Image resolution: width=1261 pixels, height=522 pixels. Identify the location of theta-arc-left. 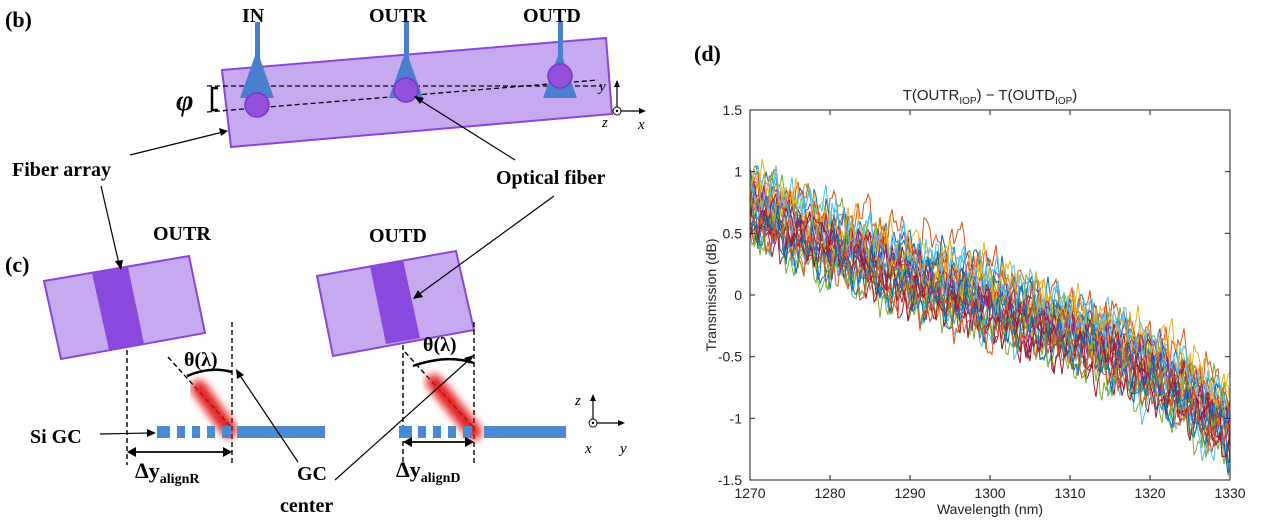
(209, 373).